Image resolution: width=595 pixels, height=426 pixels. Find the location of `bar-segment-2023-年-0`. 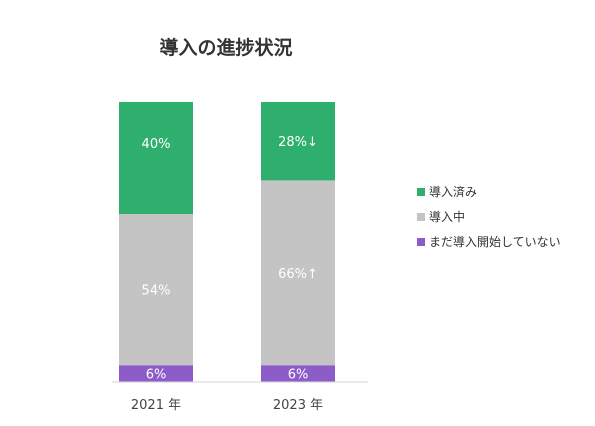

bar-segment-2023-年-0 is located at coordinates (298, 373).